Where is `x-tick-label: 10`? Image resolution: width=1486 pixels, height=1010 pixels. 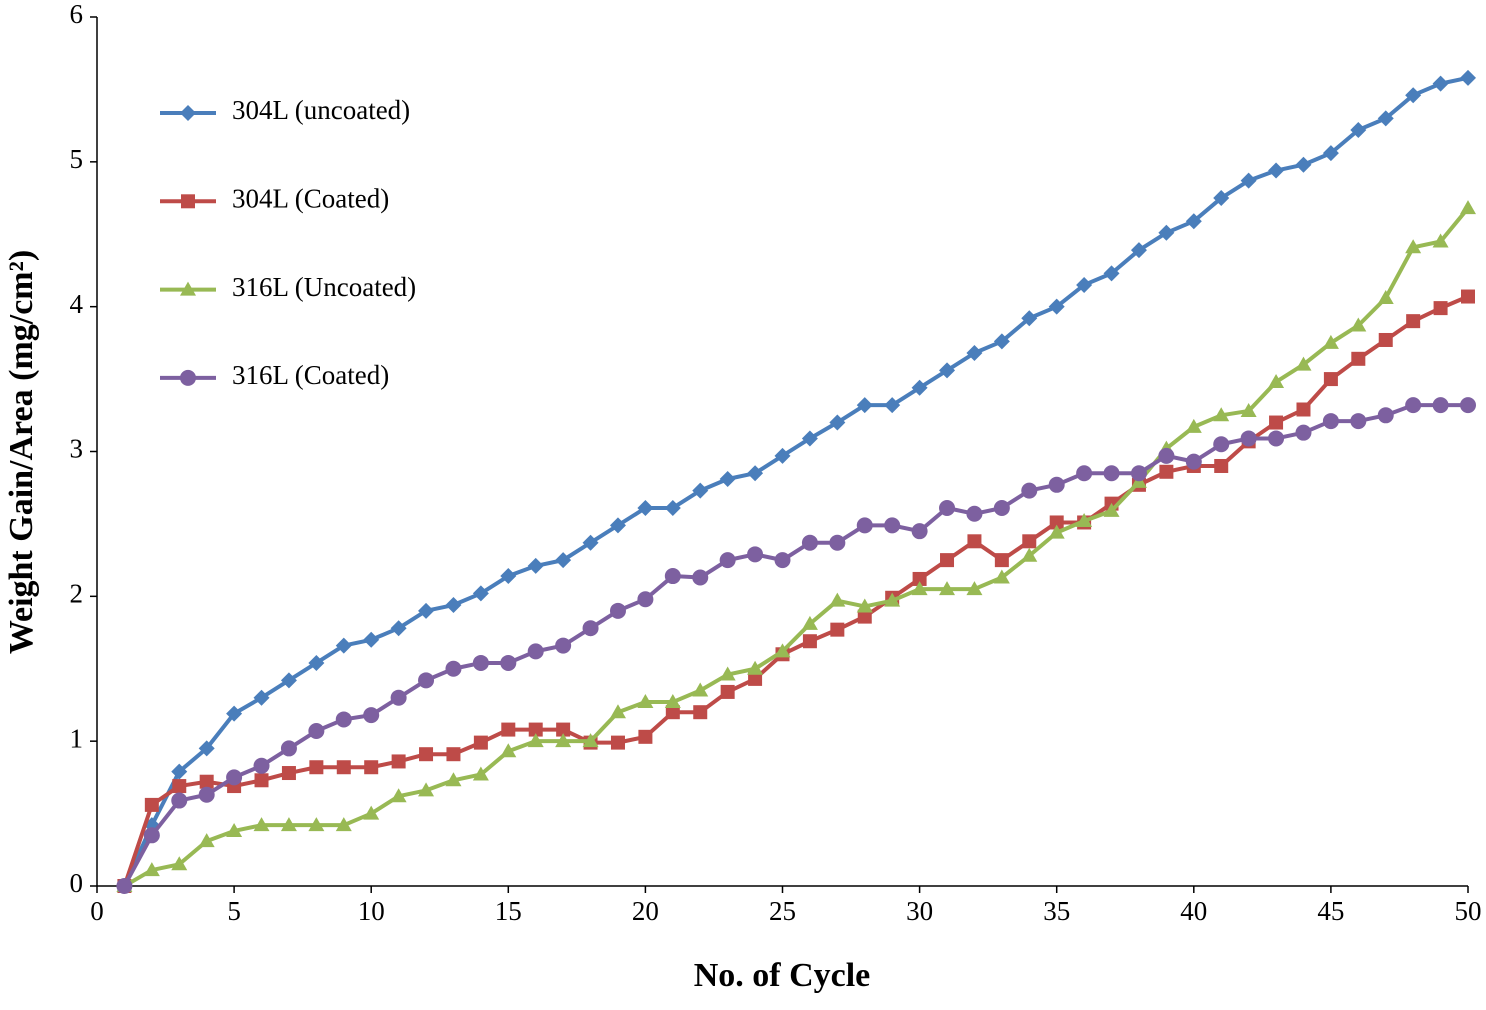
x-tick-label: 10 is located at coordinates (371, 911).